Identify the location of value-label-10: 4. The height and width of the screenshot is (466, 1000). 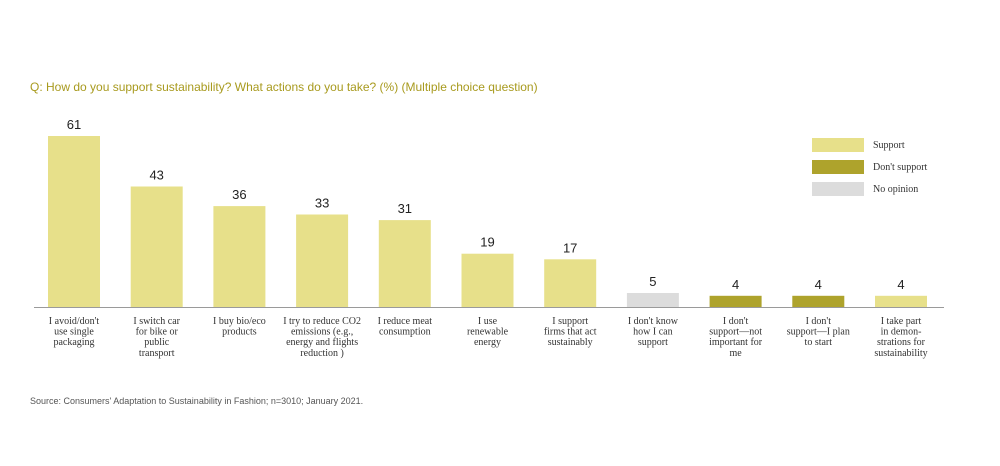
(818, 284).